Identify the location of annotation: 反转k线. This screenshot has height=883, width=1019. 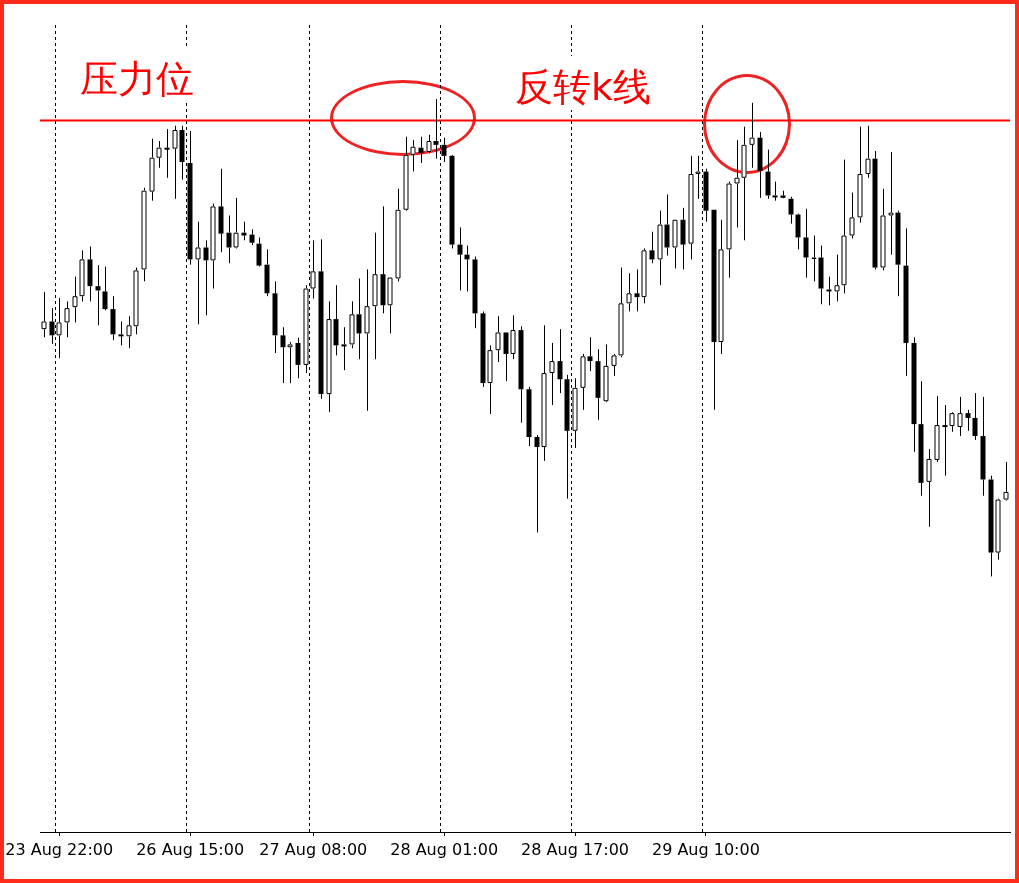
(583, 87).